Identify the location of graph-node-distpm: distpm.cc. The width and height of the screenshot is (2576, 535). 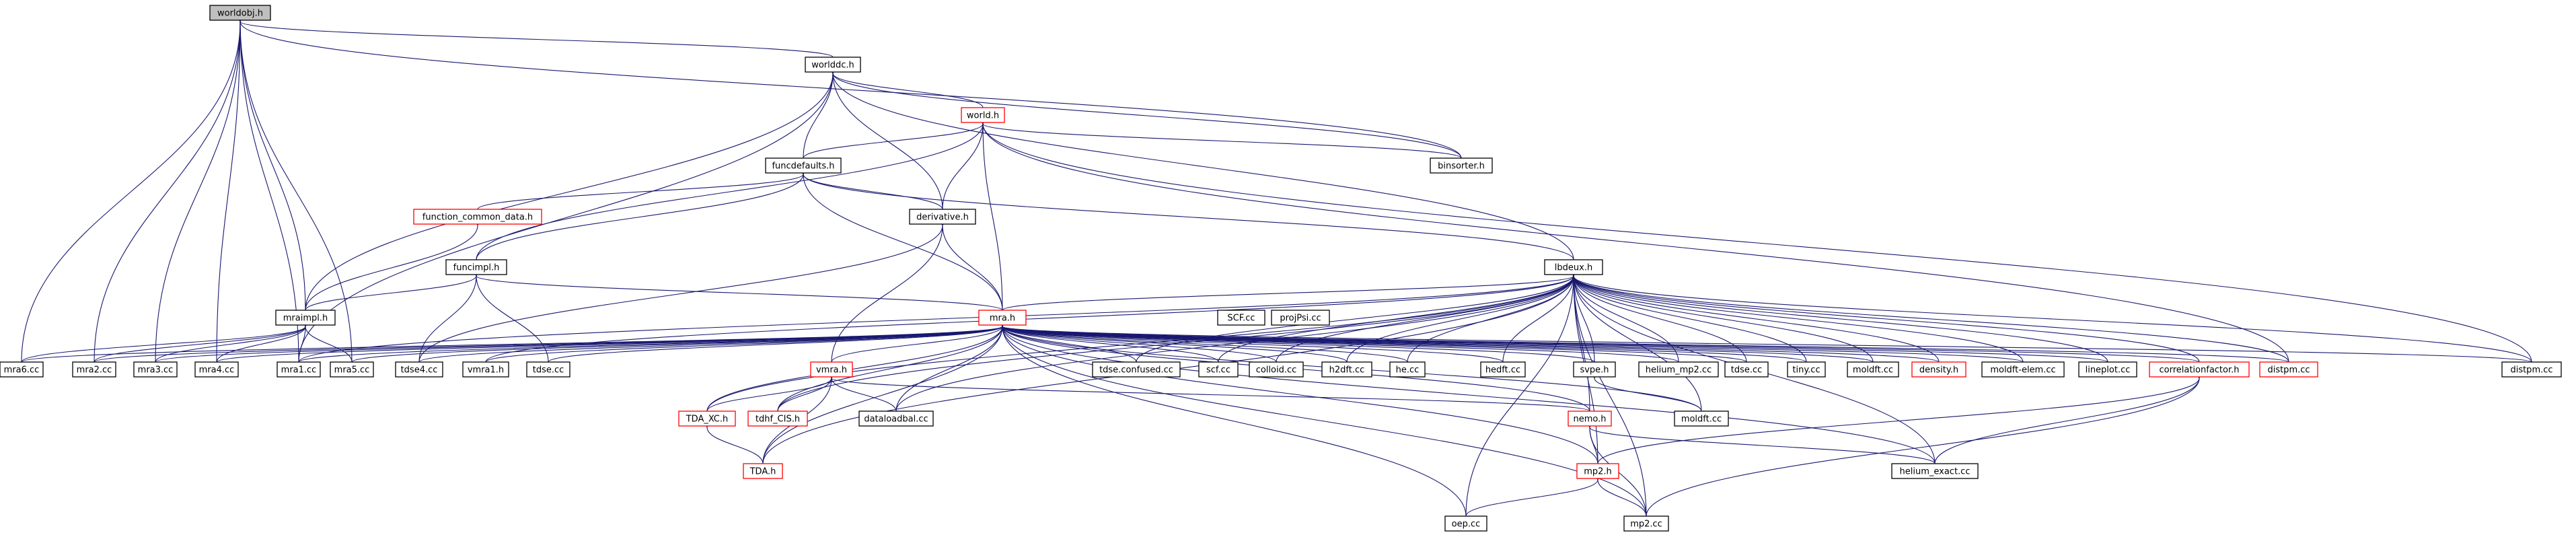
(2531, 369).